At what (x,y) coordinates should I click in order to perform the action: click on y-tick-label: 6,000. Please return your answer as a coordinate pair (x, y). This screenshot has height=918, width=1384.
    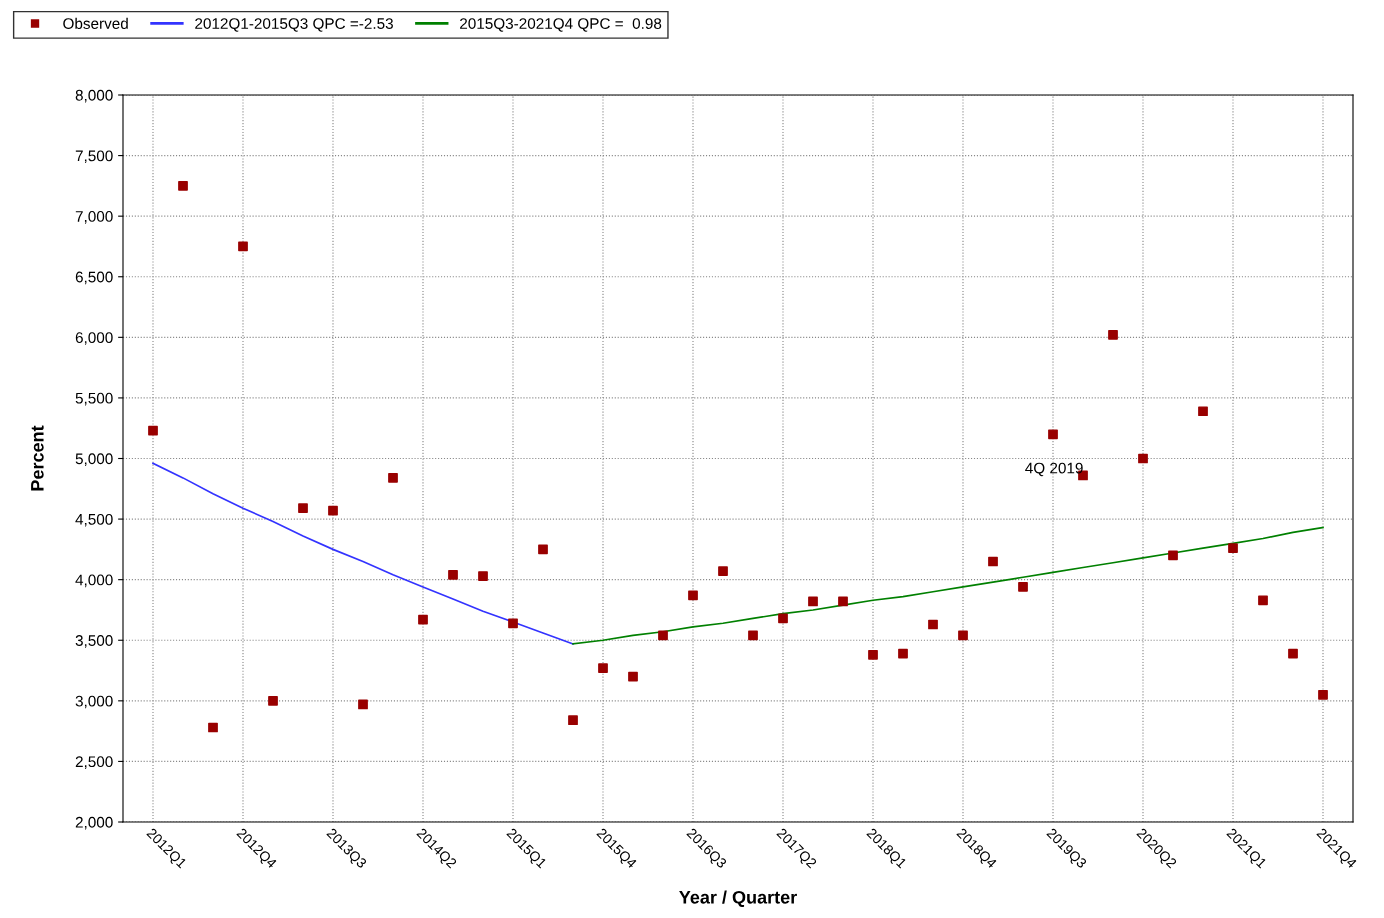
    Looking at the image, I should click on (94, 338).